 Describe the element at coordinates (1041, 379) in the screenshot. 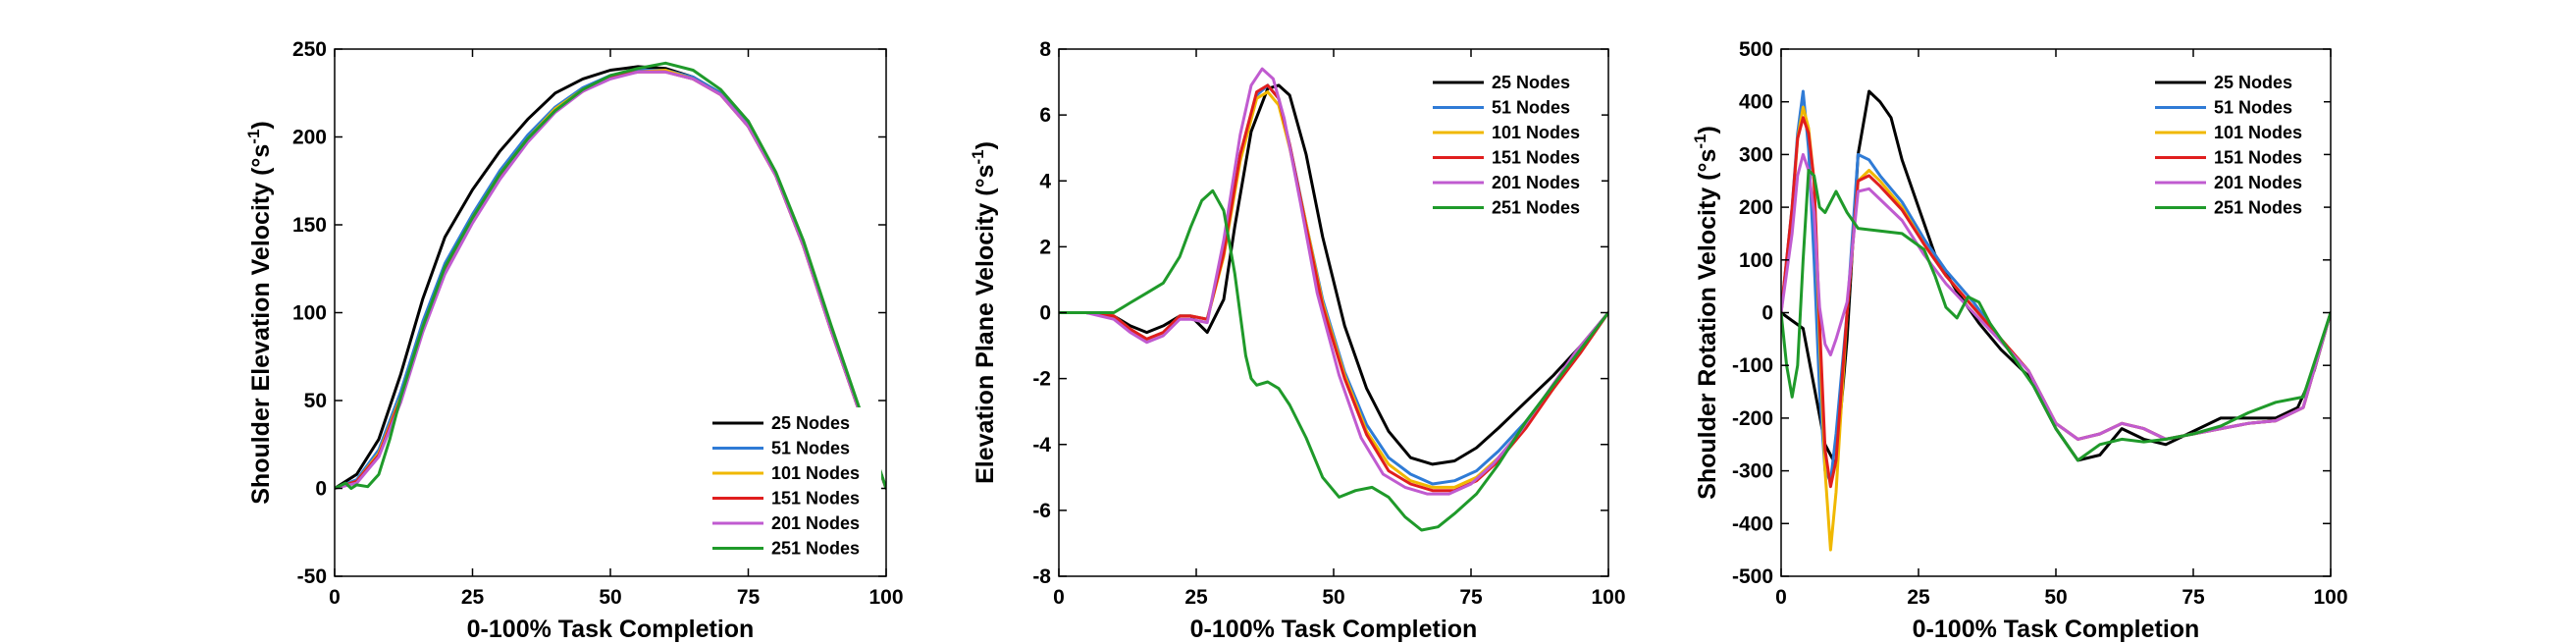

I see `y-tick-label: -2` at that location.